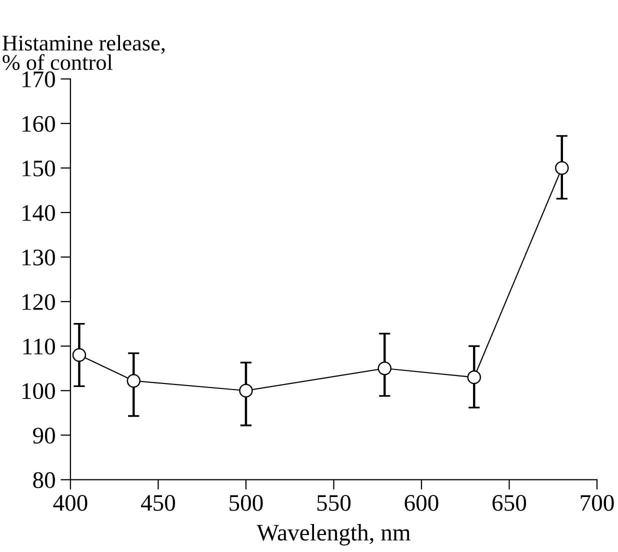 This screenshot has width=618, height=552. Describe the element at coordinates (44, 480) in the screenshot. I see `y-tick-label: 80` at that location.